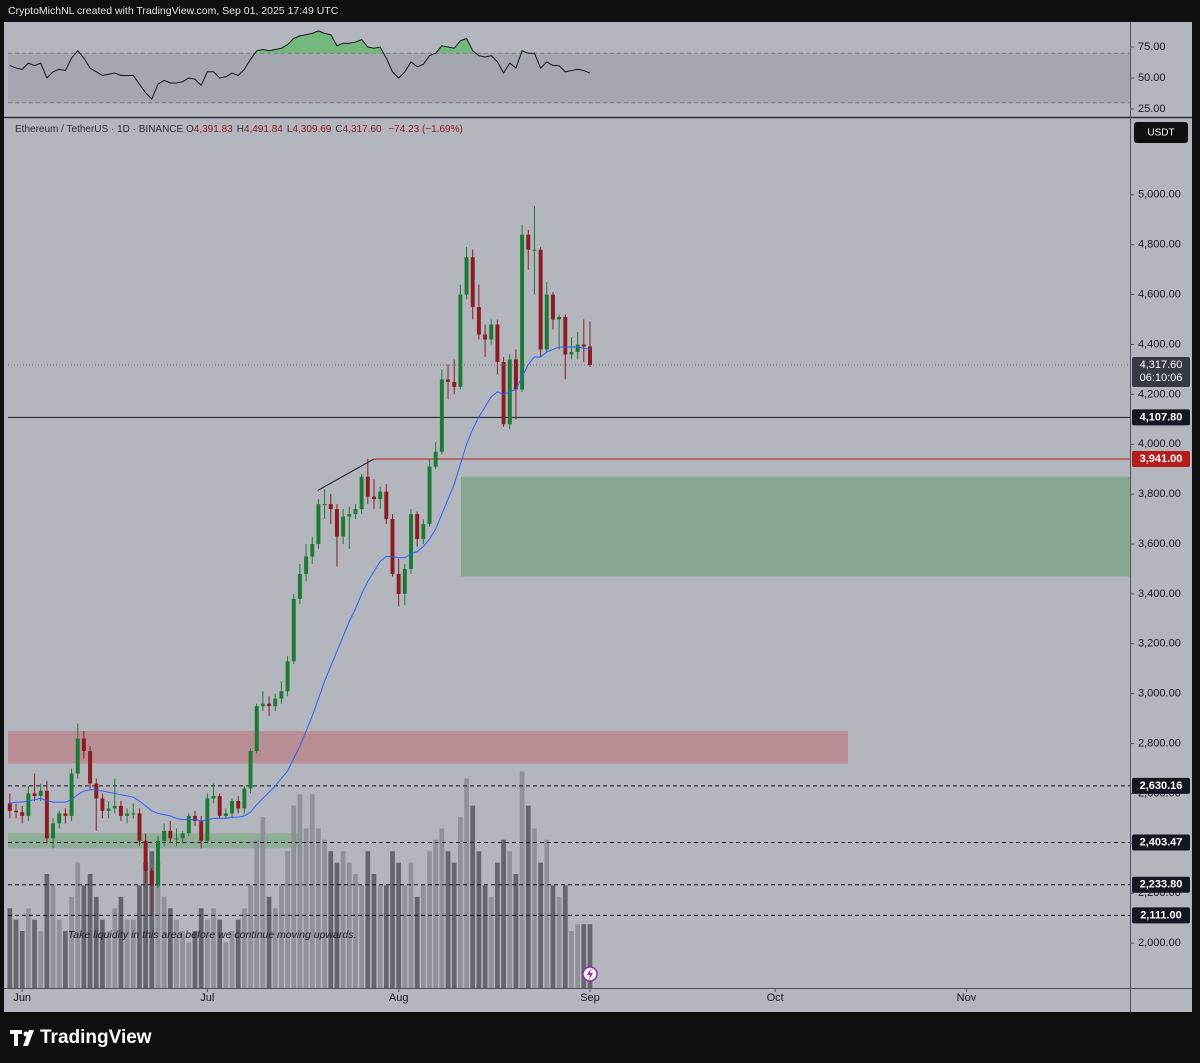 The height and width of the screenshot is (1063, 1200). What do you see at coordinates (600, 1037) in the screenshot?
I see `footer-bar` at bounding box center [600, 1037].